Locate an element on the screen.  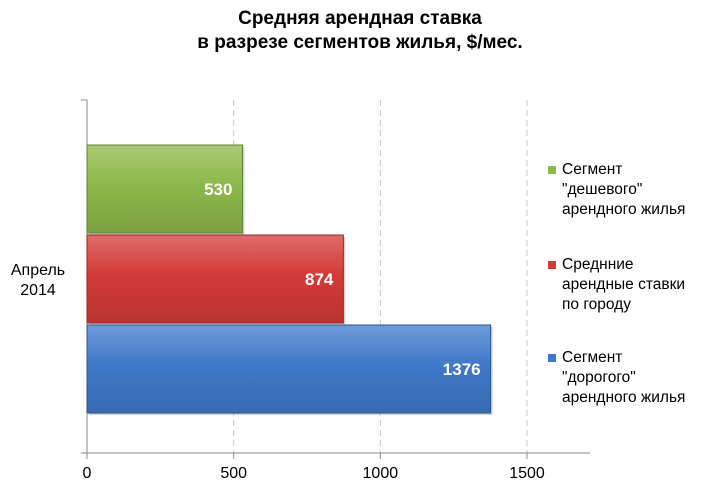
x-tick-label-1500: 1500 is located at coordinates (527, 473).